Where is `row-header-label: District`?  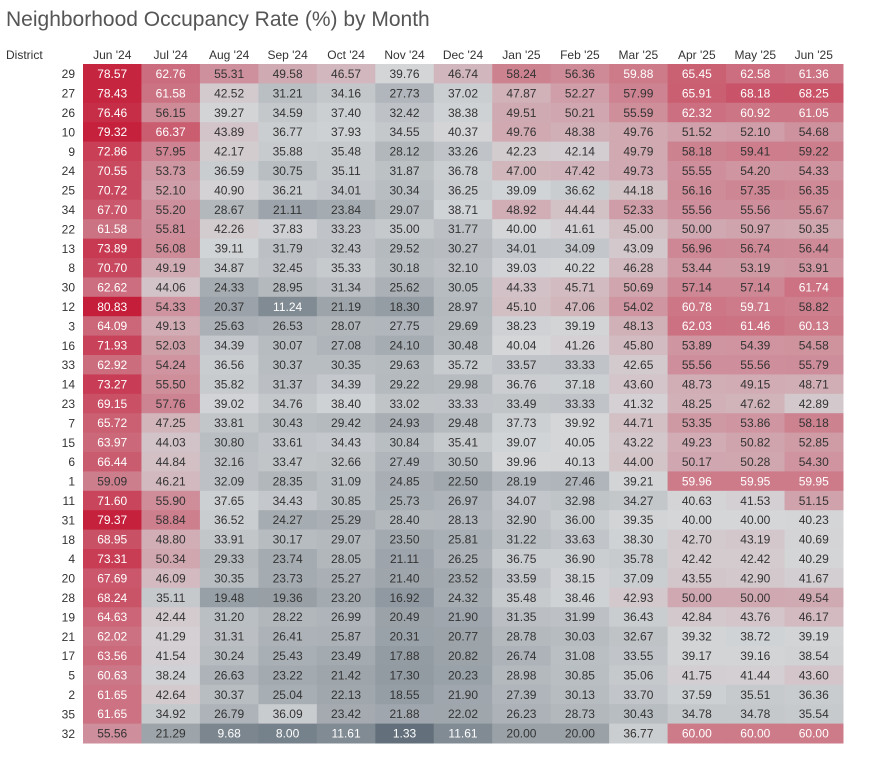
row-header-label: District is located at coordinates (24, 55).